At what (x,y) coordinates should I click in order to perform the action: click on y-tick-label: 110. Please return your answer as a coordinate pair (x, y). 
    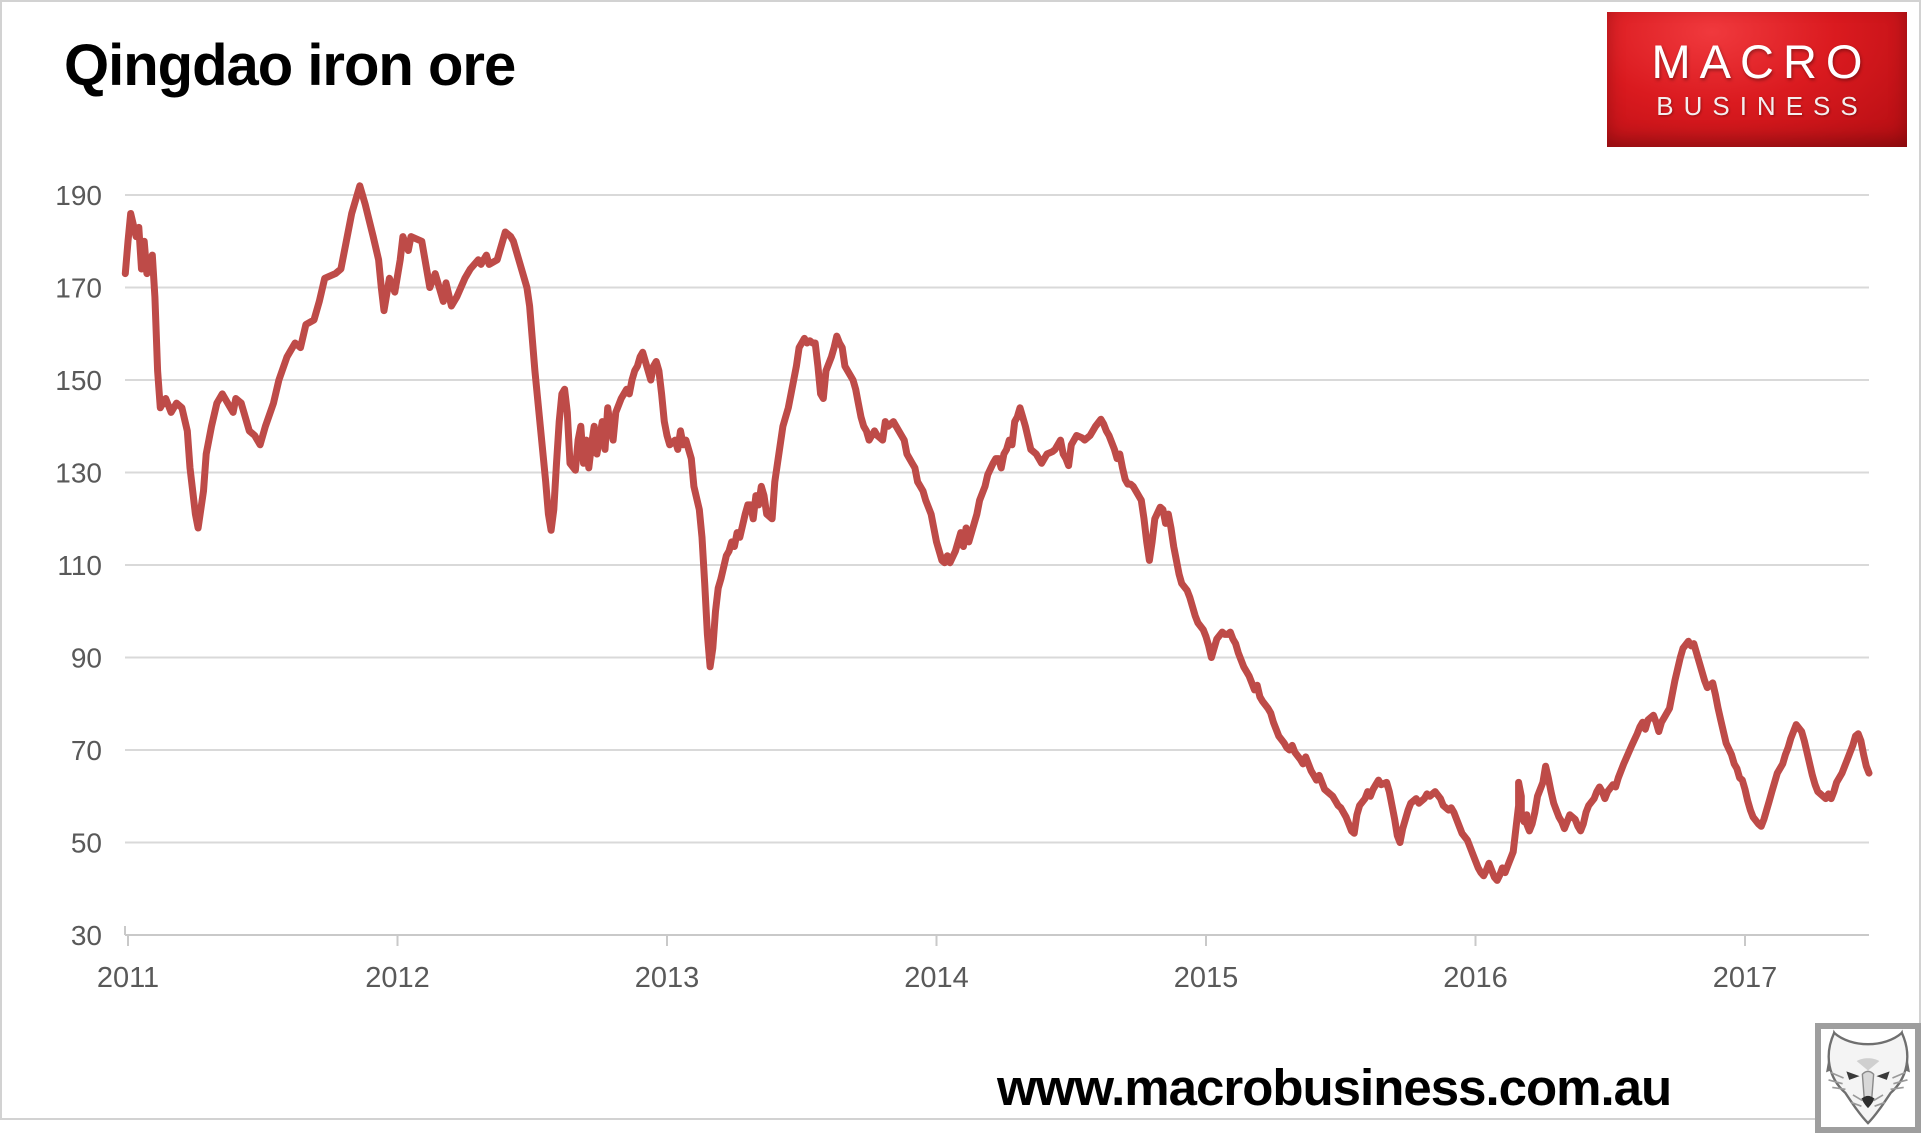
    Looking at the image, I should click on (79, 565).